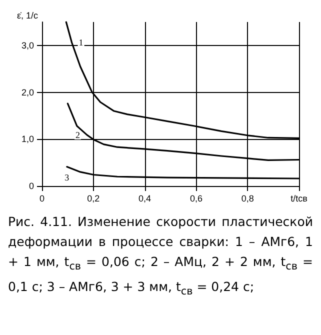 Image resolution: width=321 pixels, height=335 pixels. Describe the element at coordinates (67, 177) in the screenshot. I see `series-label: 3` at that location.